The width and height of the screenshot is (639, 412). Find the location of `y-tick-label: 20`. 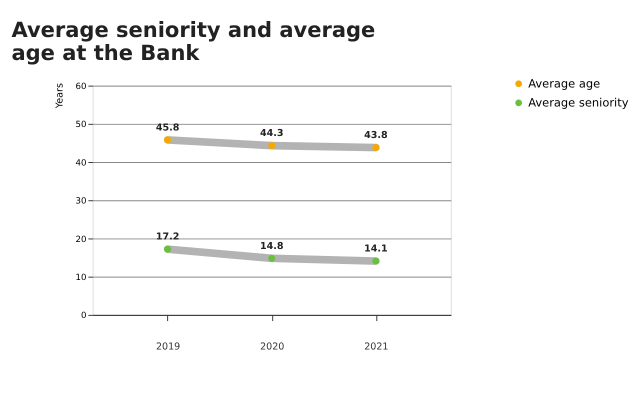

y-tick-label: 20 is located at coordinates (81, 239).